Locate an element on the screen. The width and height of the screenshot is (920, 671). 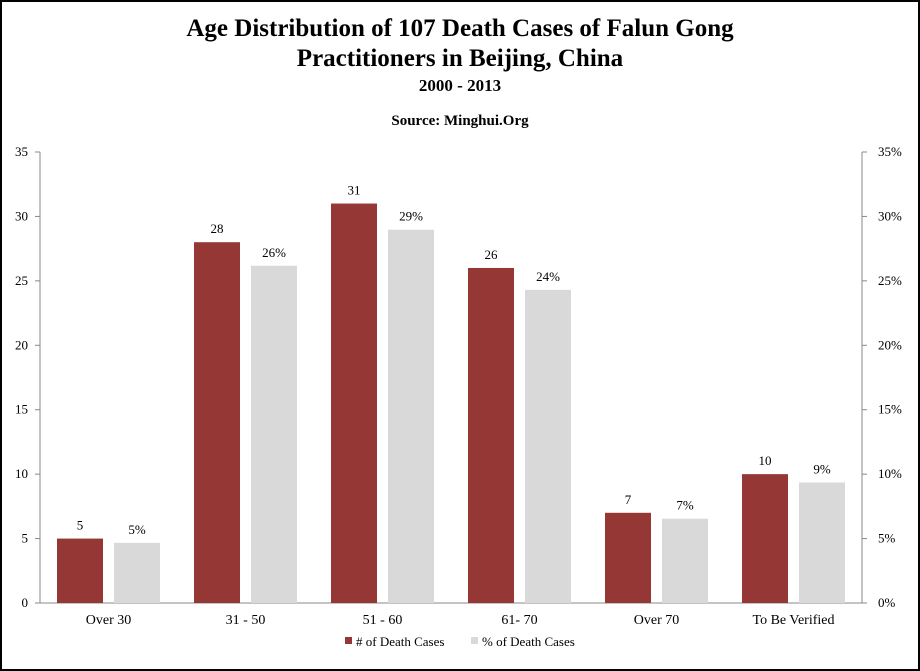
bar-label-death-percent: 26% is located at coordinates (274, 252).